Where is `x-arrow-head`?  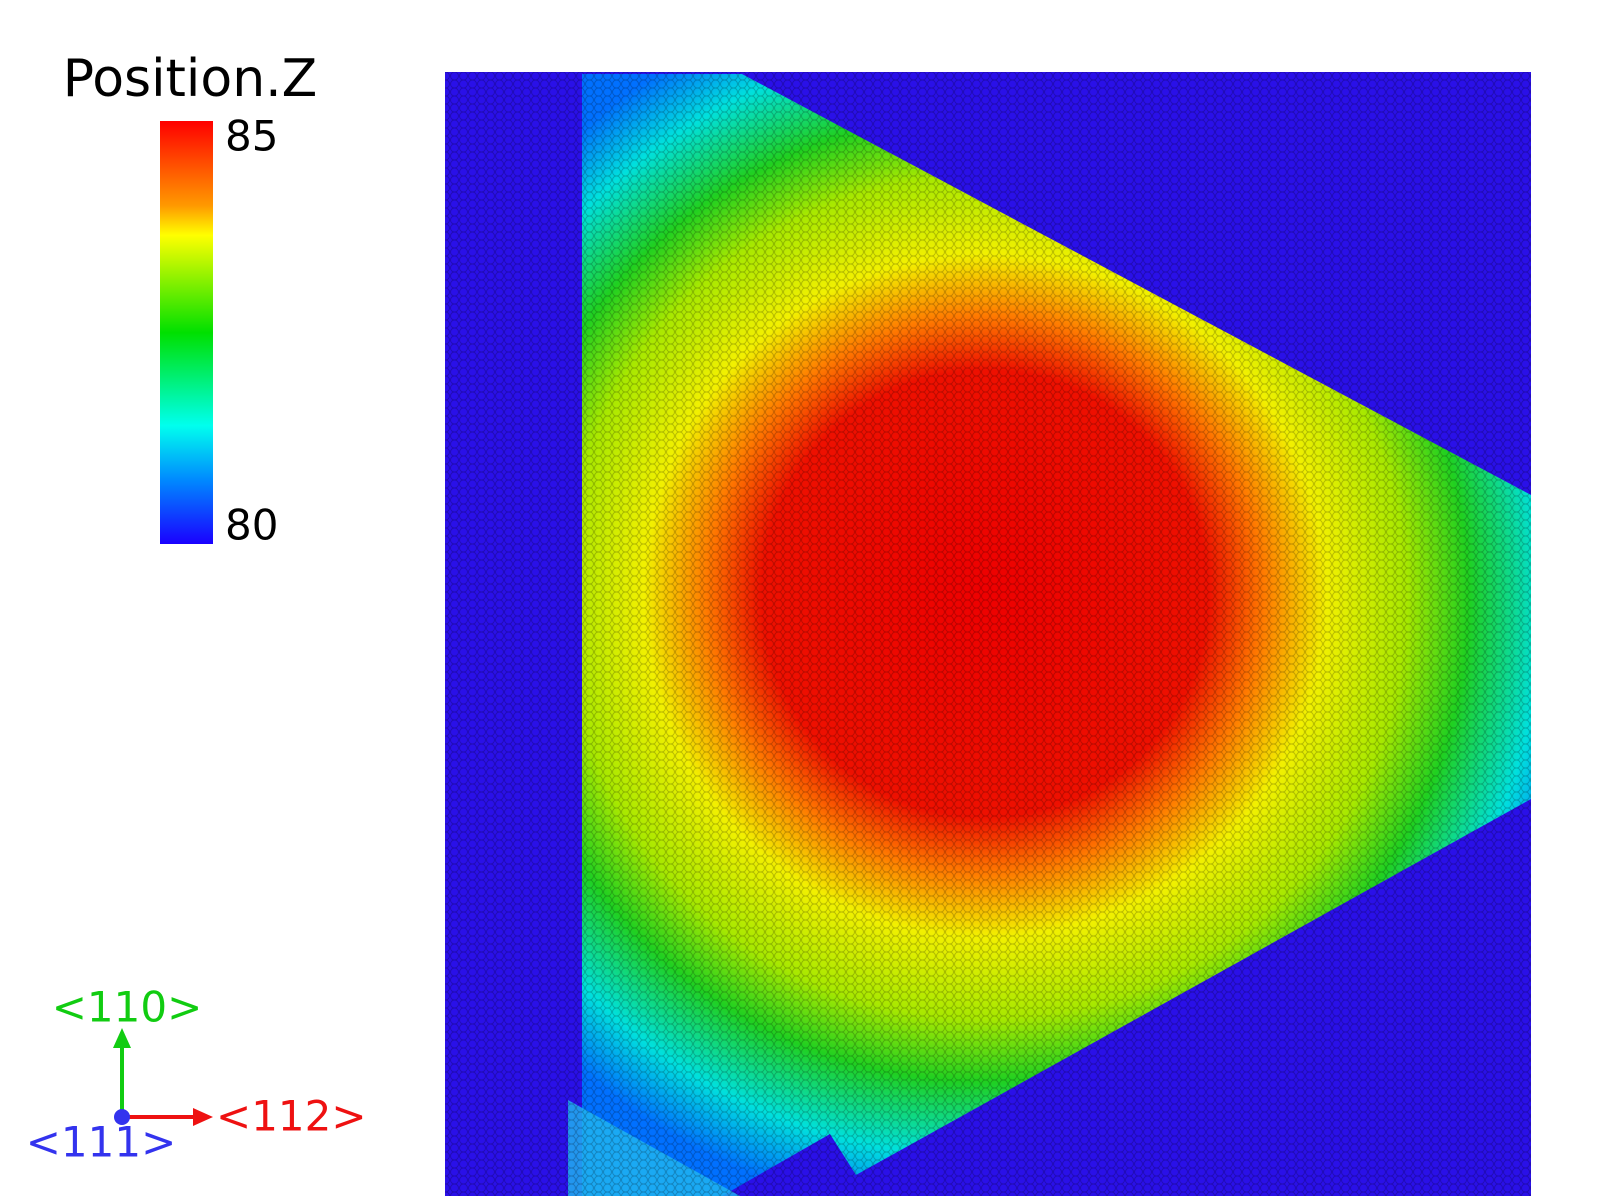 x-arrow-head is located at coordinates (203, 1117).